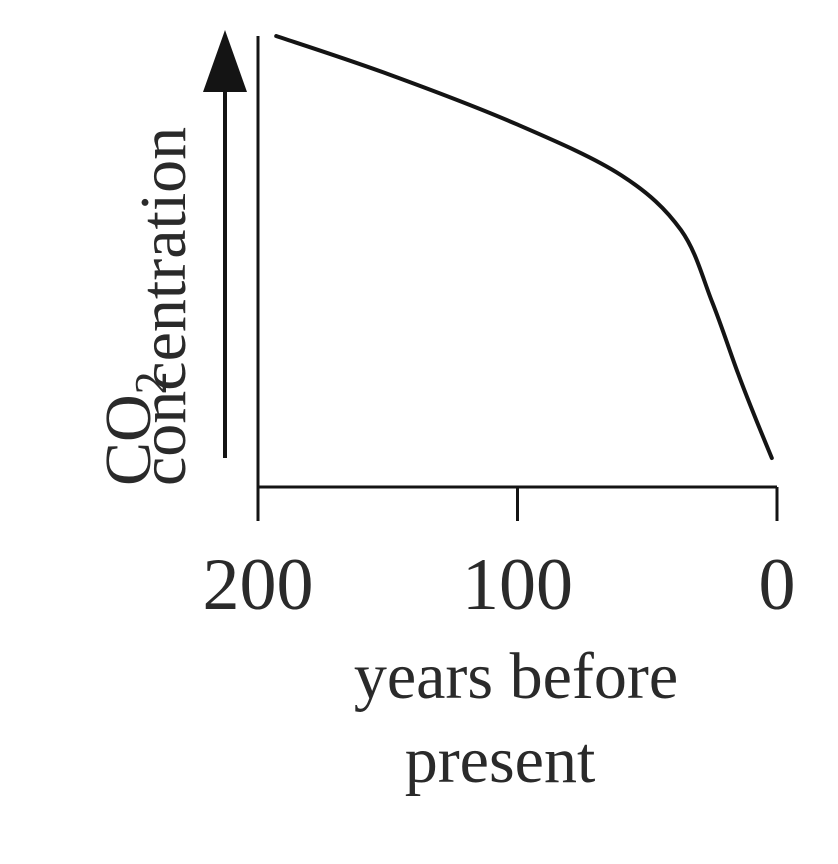 This screenshot has height=864, width=838. Describe the element at coordinates (516, 676) in the screenshot. I see `x-axis-title-line1: years before` at that location.